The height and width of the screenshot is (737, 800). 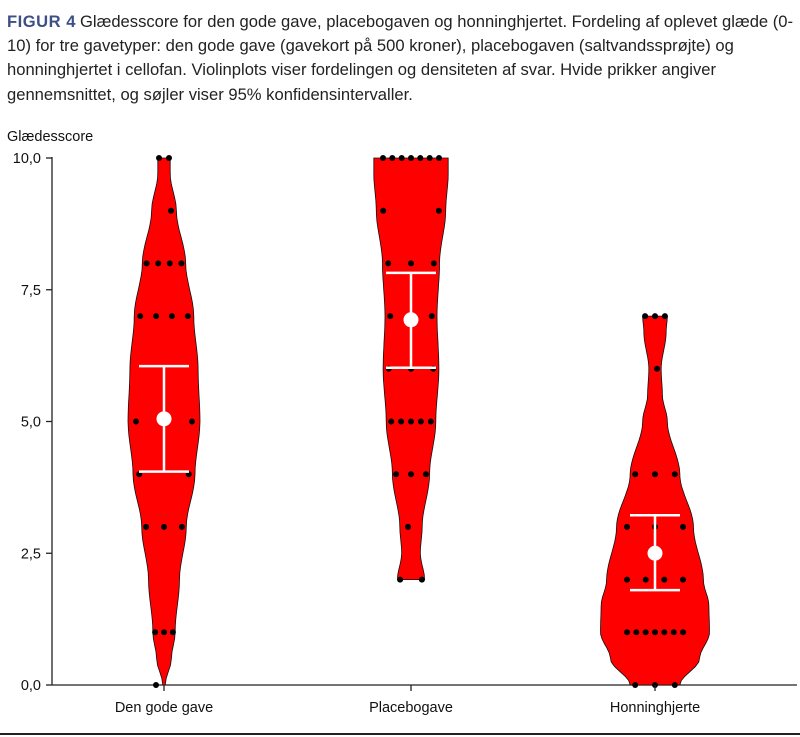 What do you see at coordinates (31, 291) in the screenshot?
I see `y-tick-label: 7,5` at bounding box center [31, 291].